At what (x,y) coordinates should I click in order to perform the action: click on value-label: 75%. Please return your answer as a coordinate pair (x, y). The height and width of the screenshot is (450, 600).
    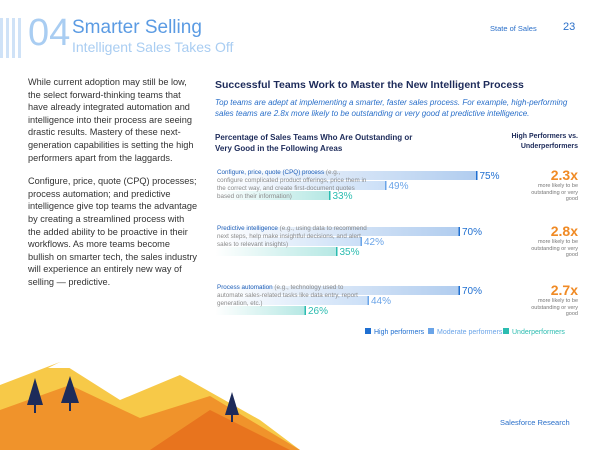
    Looking at the image, I should click on (490, 176).